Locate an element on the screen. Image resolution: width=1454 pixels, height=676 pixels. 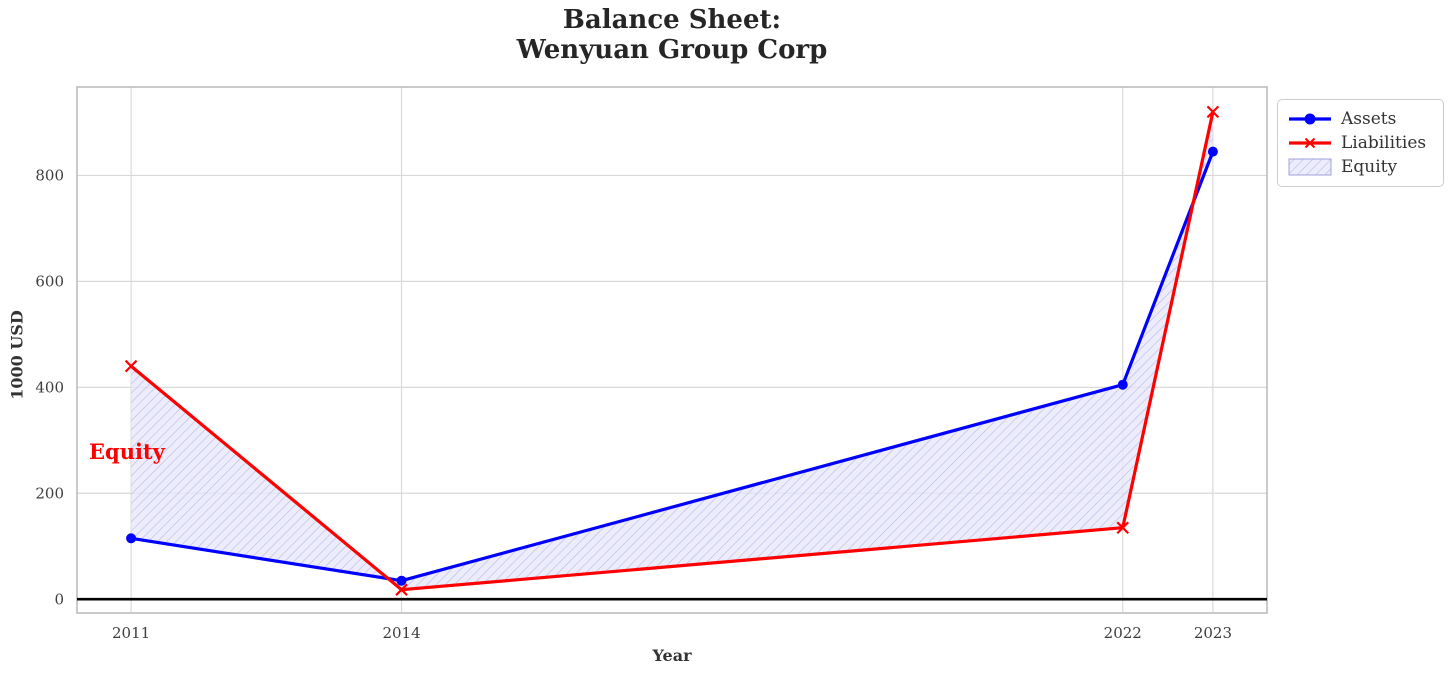
chart-title-line2: Wenyuan Group Corp is located at coordinates (672, 50).